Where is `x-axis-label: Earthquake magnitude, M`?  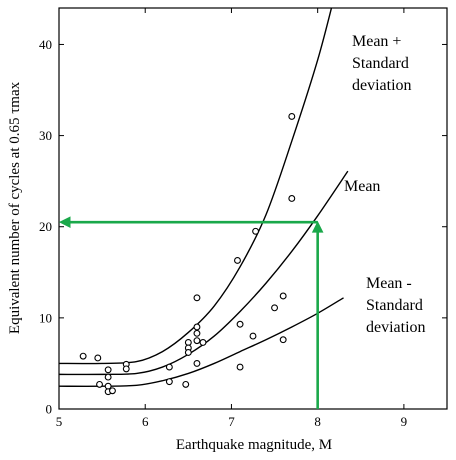
x-axis-label: Earthquake magnitude, M is located at coordinates (254, 445).